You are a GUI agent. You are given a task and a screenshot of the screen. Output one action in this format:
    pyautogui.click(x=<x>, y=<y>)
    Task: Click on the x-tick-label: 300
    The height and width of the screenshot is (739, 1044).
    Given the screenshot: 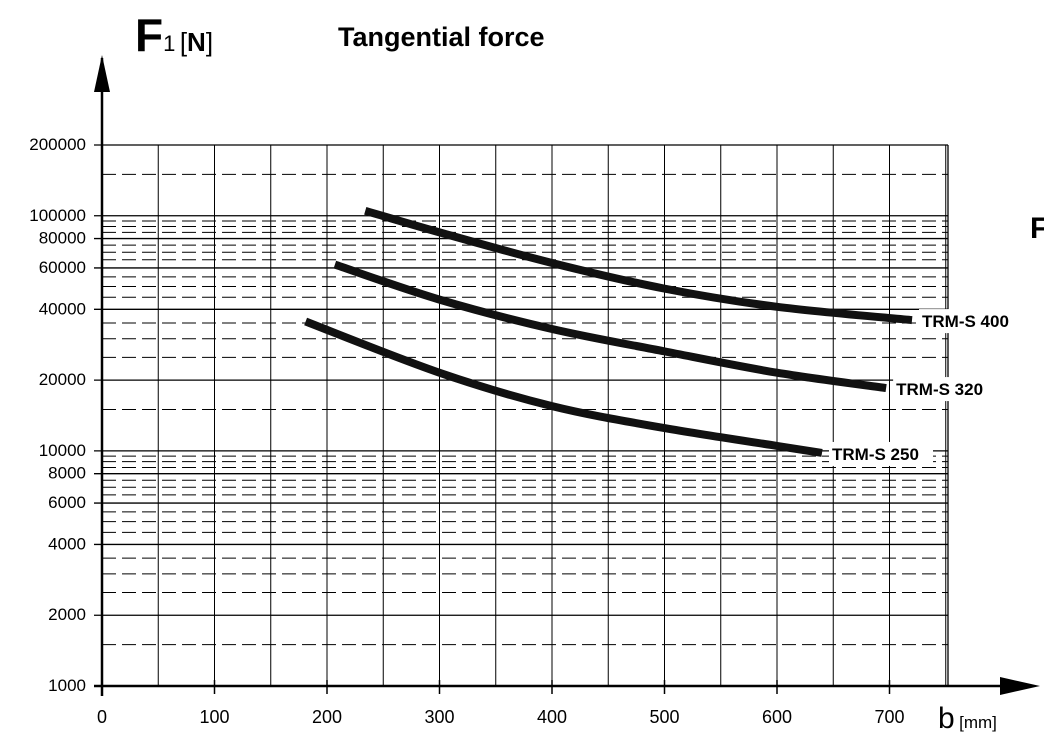 What is the action you would take?
    pyautogui.click(x=439, y=717)
    